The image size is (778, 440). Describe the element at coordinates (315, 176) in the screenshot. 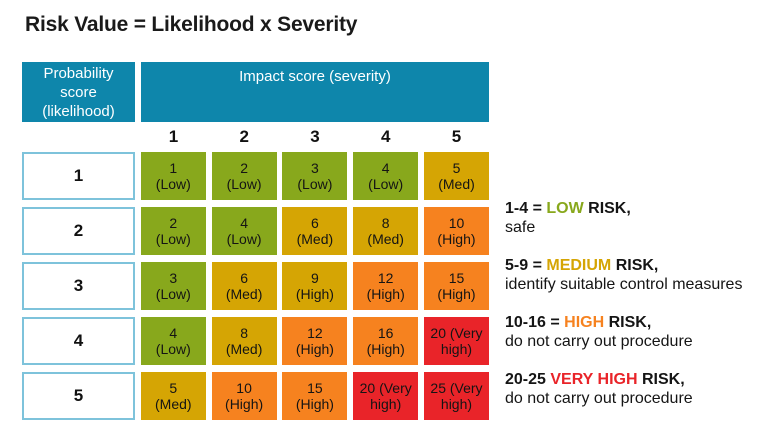

I see `matrix-cell-1x3: 3 (Low)` at that location.